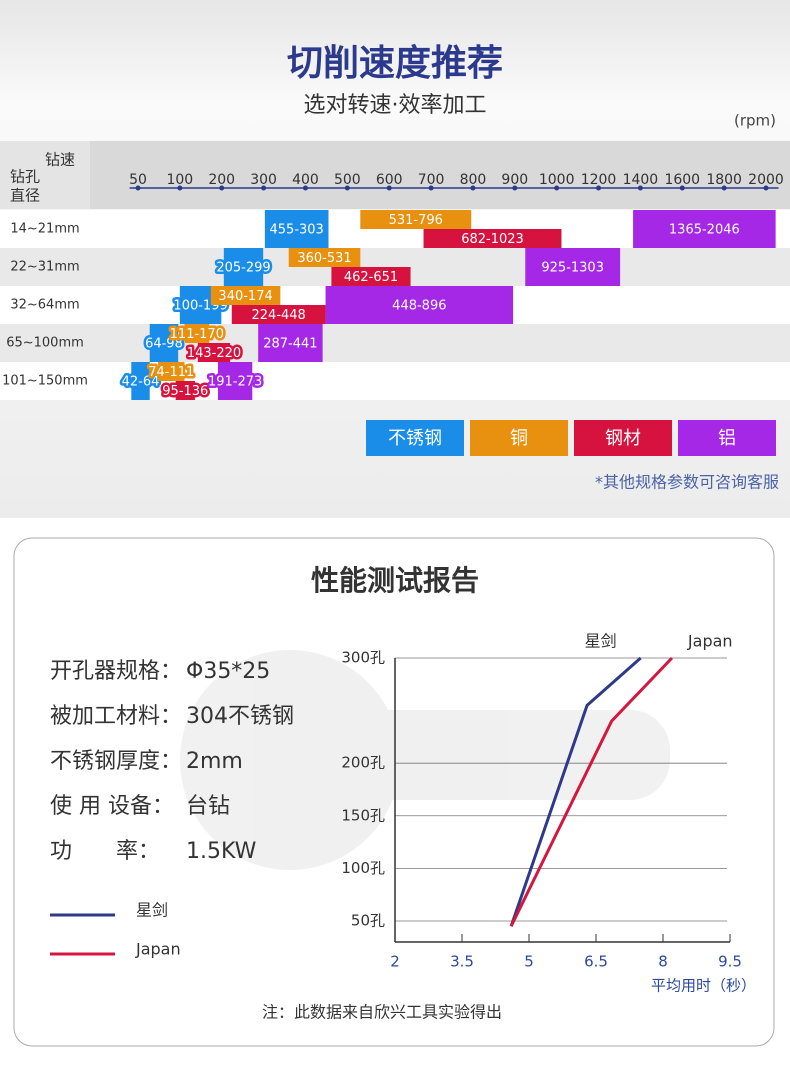 This screenshot has width=790, height=1066. I want to click on spec-value: 1.5KW, so click(221, 851).